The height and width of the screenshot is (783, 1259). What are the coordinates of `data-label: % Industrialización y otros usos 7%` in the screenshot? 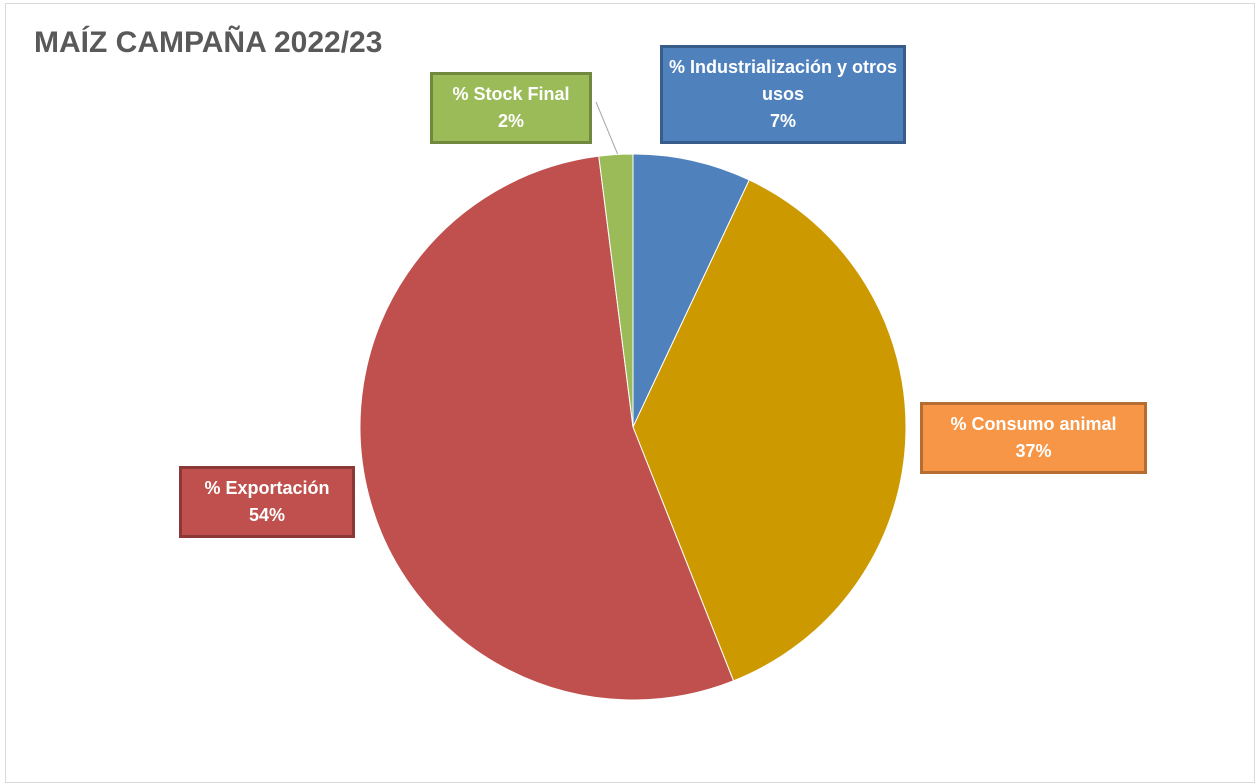 It's located at (783, 94).